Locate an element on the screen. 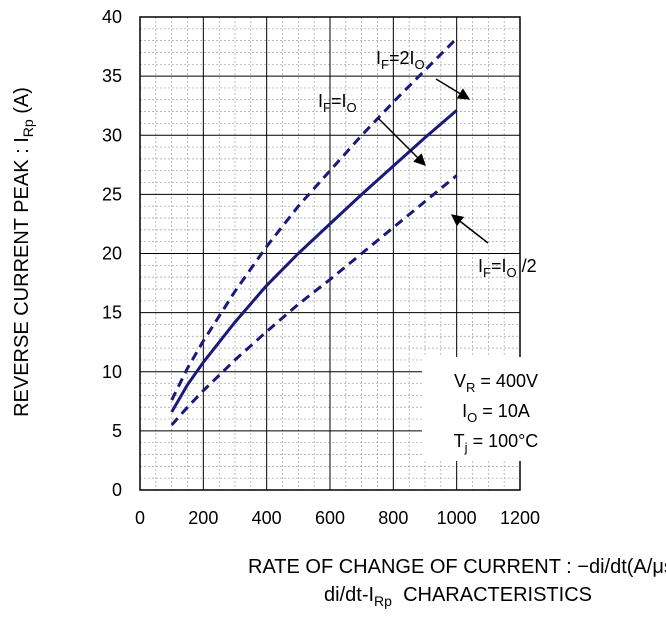 The image size is (666, 617). x-tick-label: 400 is located at coordinates (267, 518).